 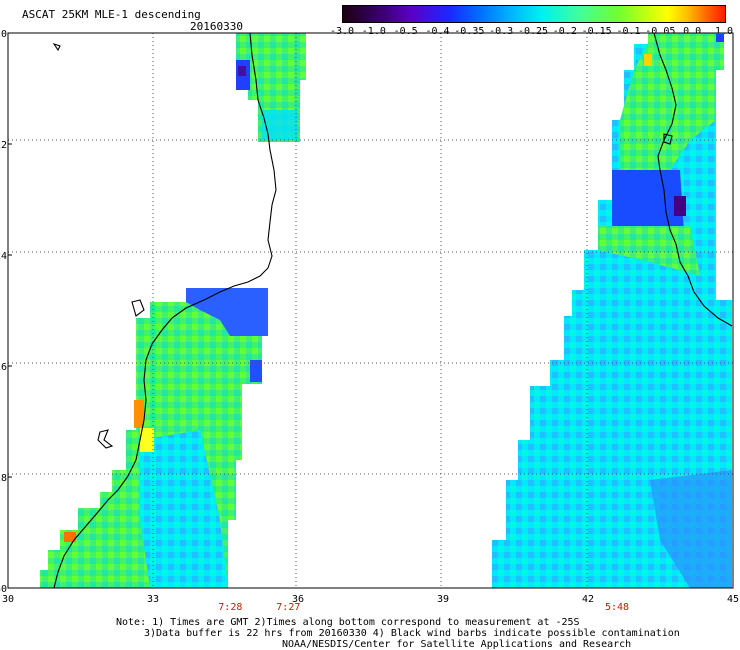 I want to click on y-tick-label: -28, so click(x=3, y=478).